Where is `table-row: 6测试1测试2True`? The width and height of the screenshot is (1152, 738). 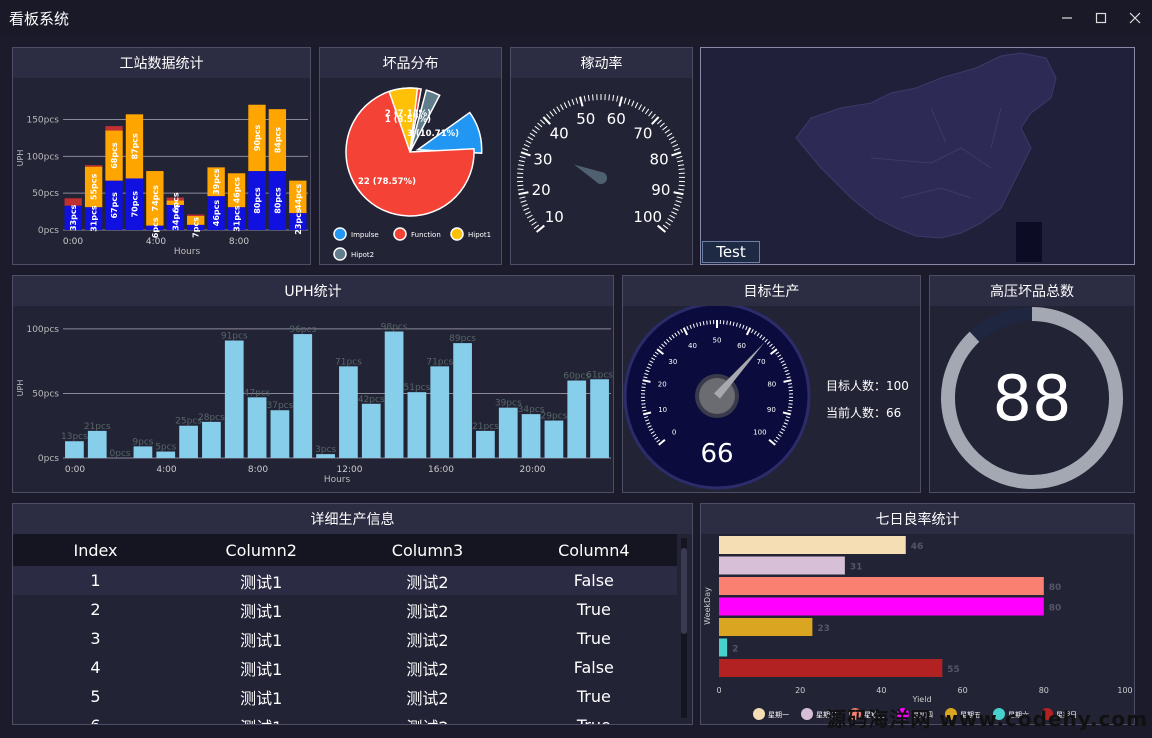
table-row: 6测试1测试2True is located at coordinates (345, 717).